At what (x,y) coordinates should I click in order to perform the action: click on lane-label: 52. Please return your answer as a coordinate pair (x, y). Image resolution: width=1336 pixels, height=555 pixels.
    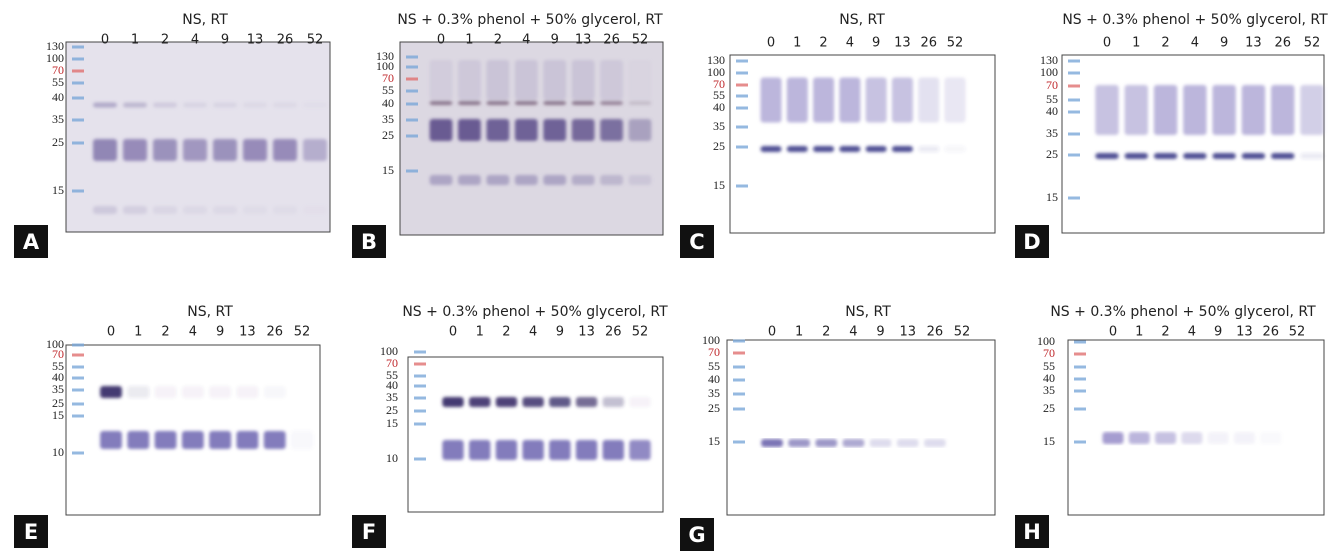
    Looking at the image, I should click on (1297, 332).